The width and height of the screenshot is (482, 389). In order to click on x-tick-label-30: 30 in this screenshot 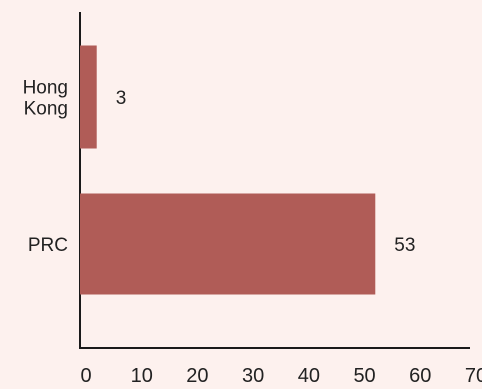, I will do `click(253, 376)`.